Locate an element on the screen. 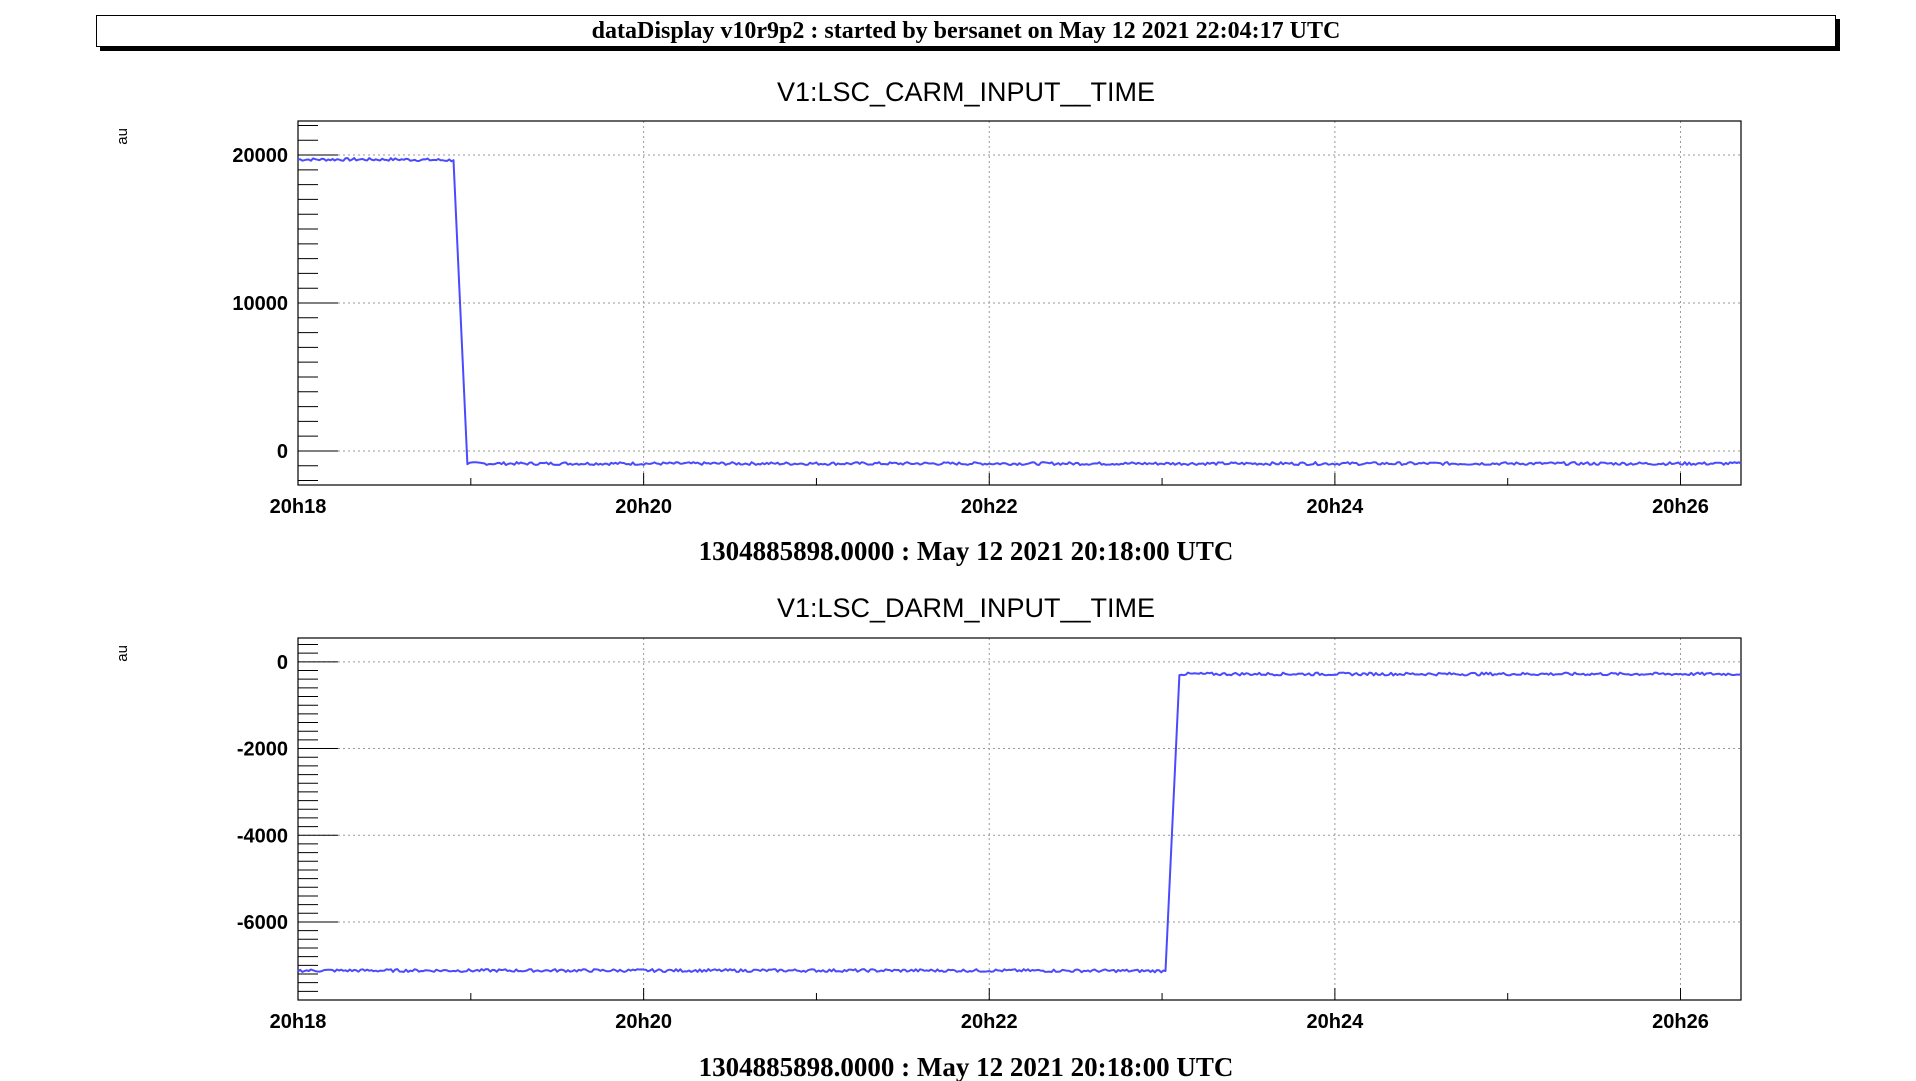 The width and height of the screenshot is (1916, 1081). y-tick-label: -2000 is located at coordinates (262, 750).